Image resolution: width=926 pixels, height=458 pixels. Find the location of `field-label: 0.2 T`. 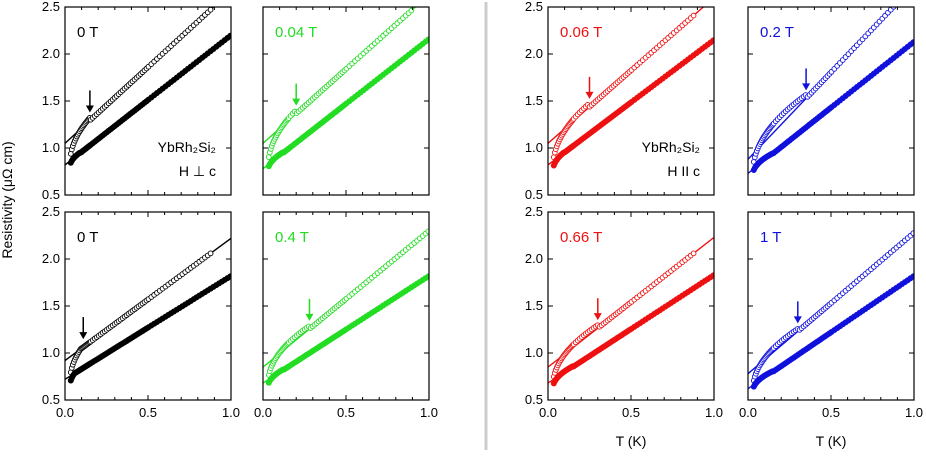

field-label: 0.2 T is located at coordinates (777, 32).